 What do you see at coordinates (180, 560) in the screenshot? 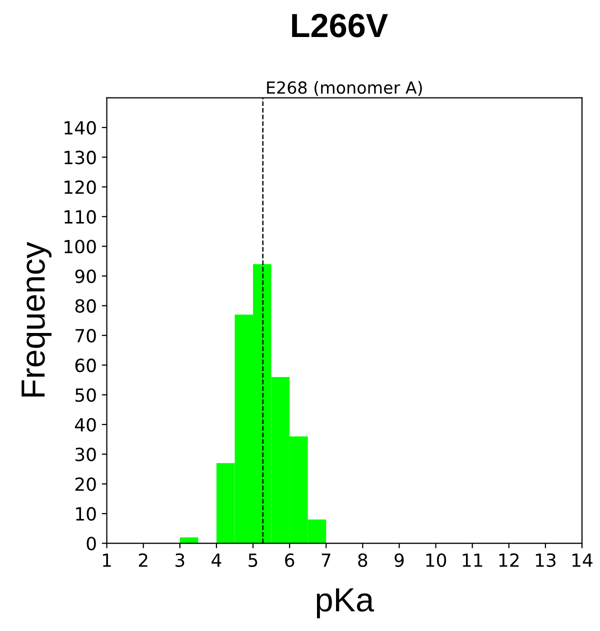
I see `x-tick-label: 3` at bounding box center [180, 560].